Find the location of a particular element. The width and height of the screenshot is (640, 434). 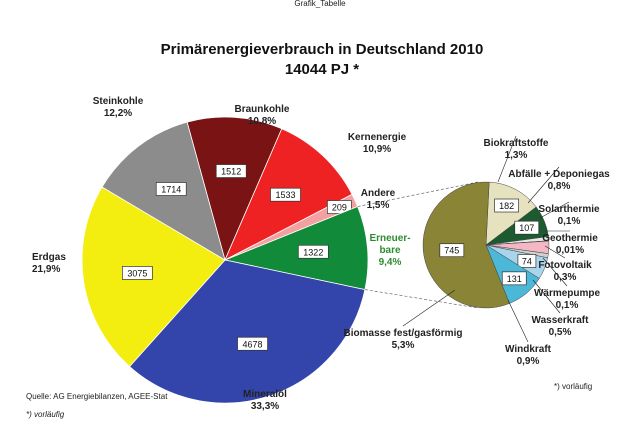

slice-mineral-l-value: 4678 is located at coordinates (253, 344).